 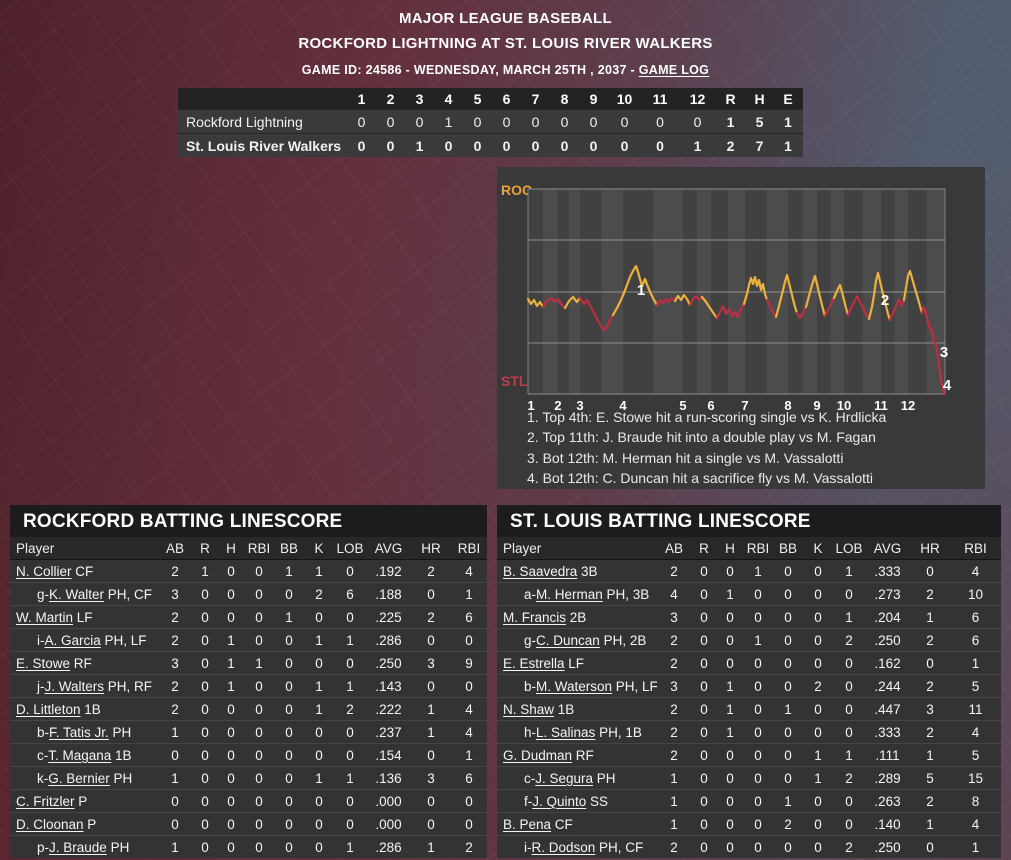 I want to click on player-cell: D. Cloonan P, so click(x=84, y=824).